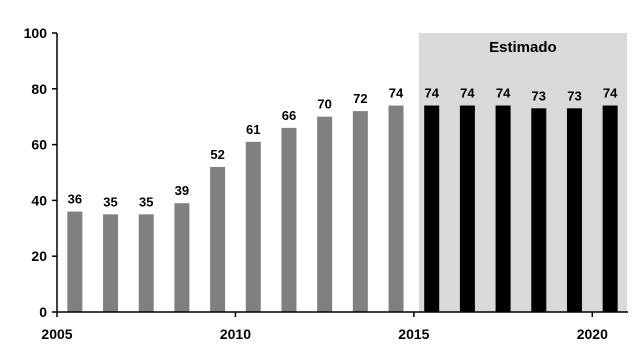 This screenshot has height=347, width=640. I want to click on y-tick-label-60: 60, so click(39, 145).